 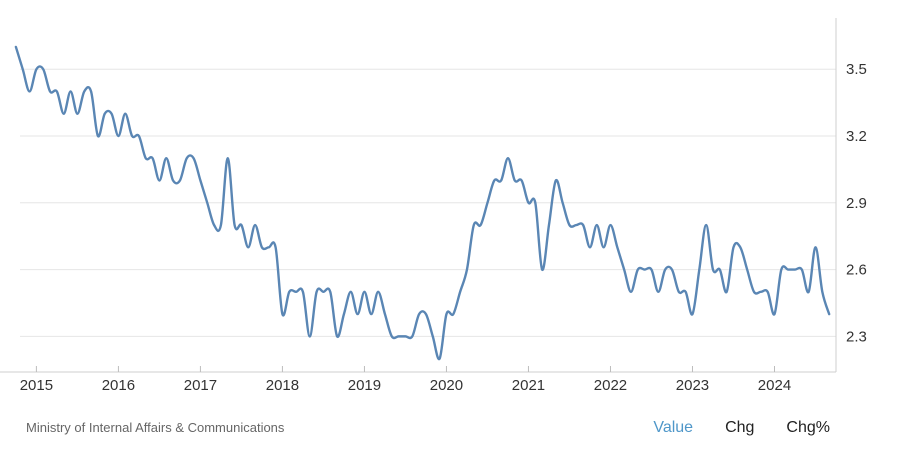 I want to click on y-tick-label: 2.3, so click(x=856, y=336).